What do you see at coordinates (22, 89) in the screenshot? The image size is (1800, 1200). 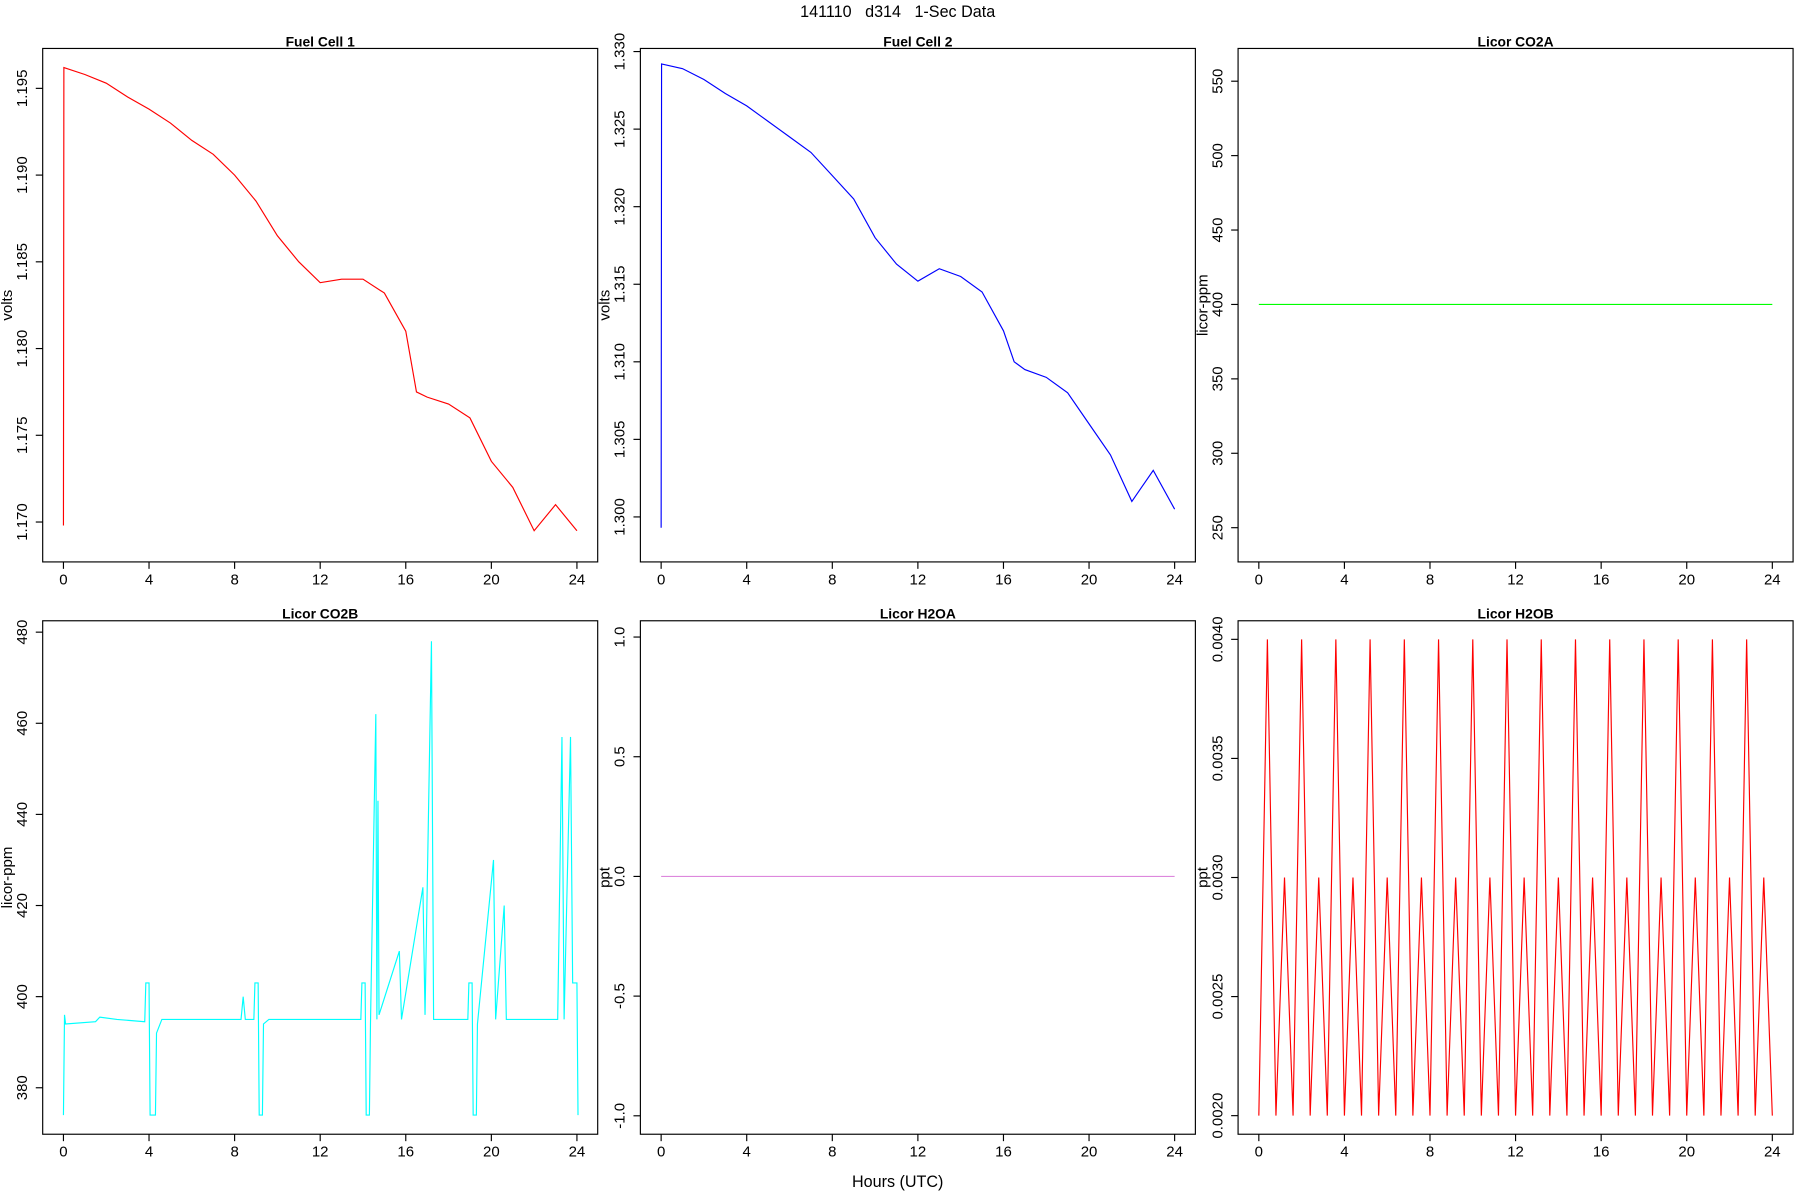 I see `y-tick-label: 1.195` at bounding box center [22, 89].